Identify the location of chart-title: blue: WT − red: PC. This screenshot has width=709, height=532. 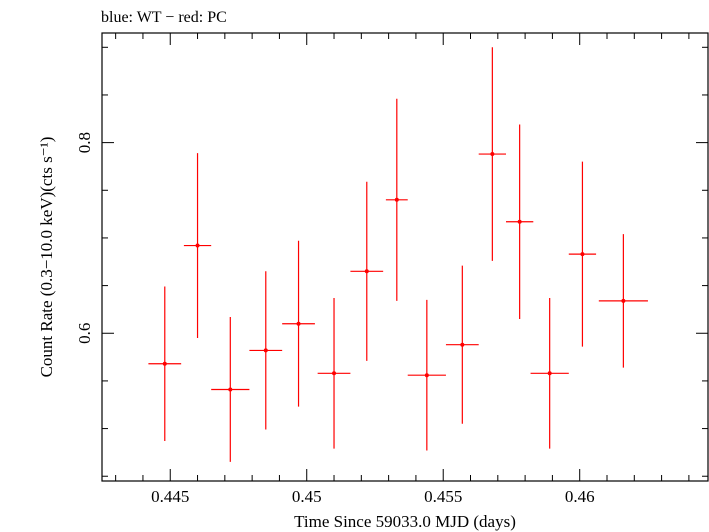
(164, 17).